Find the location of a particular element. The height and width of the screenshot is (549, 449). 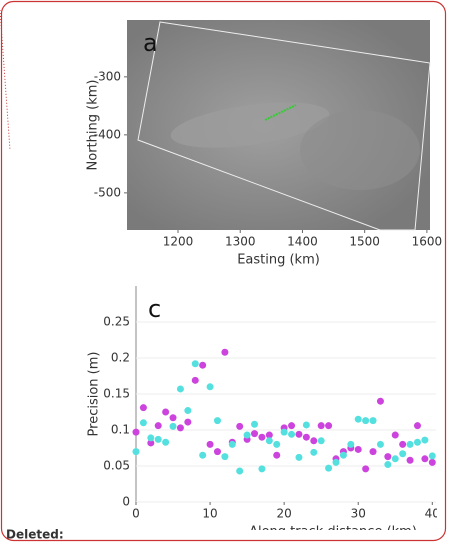

x-tick-label: 30 is located at coordinates (358, 514).